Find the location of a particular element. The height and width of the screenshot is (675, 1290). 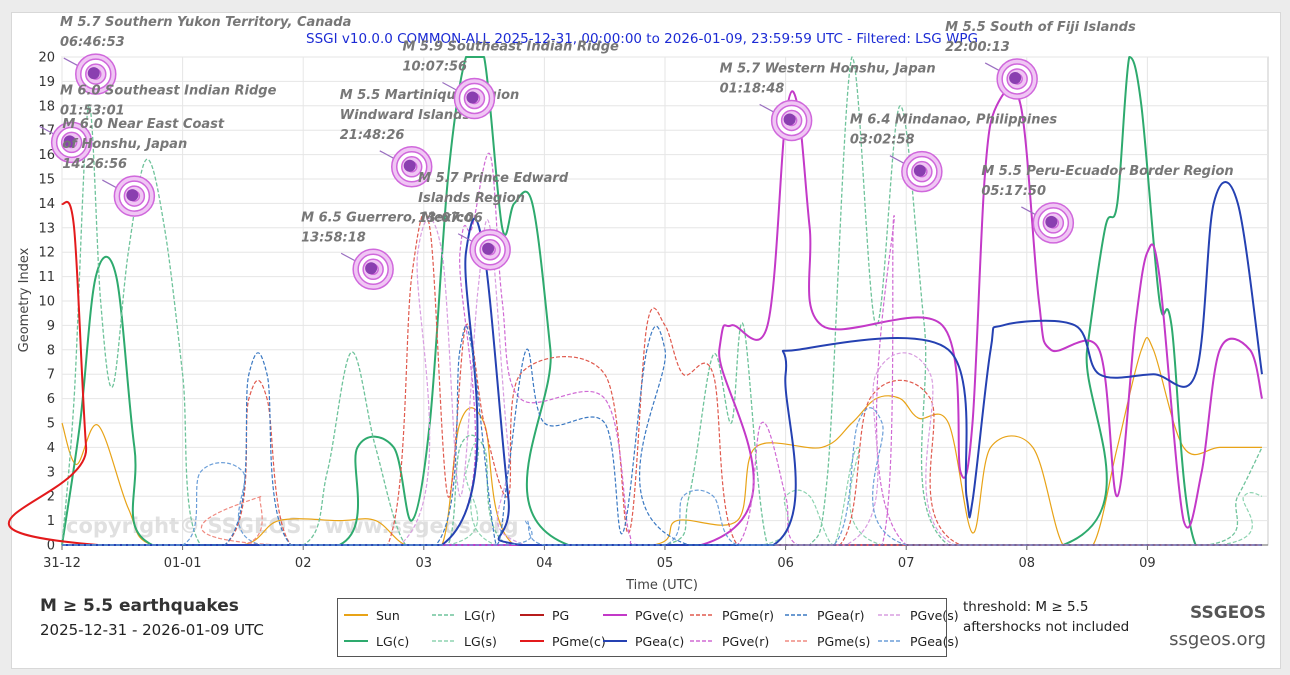

x-tick-label: 09 is located at coordinates (1147, 563).